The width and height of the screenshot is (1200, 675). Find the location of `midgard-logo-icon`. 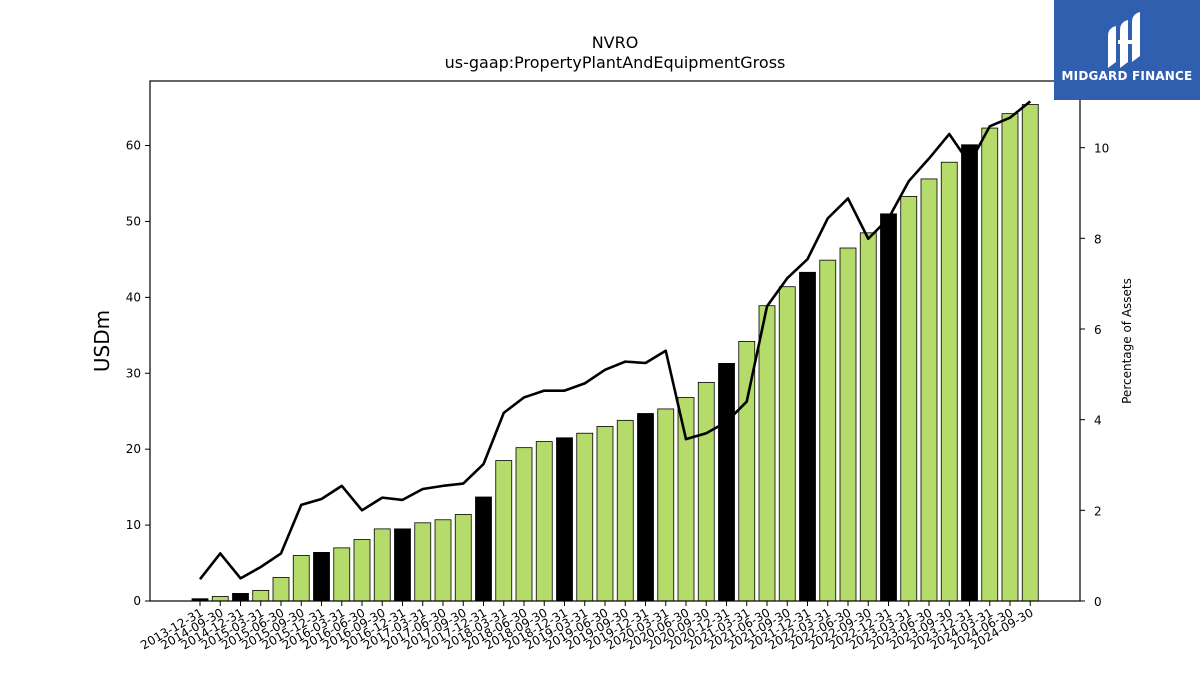

midgard-logo-icon is located at coordinates (1124, 40).